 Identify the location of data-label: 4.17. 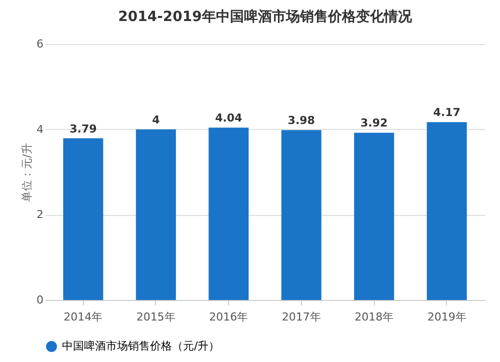
(446, 113).